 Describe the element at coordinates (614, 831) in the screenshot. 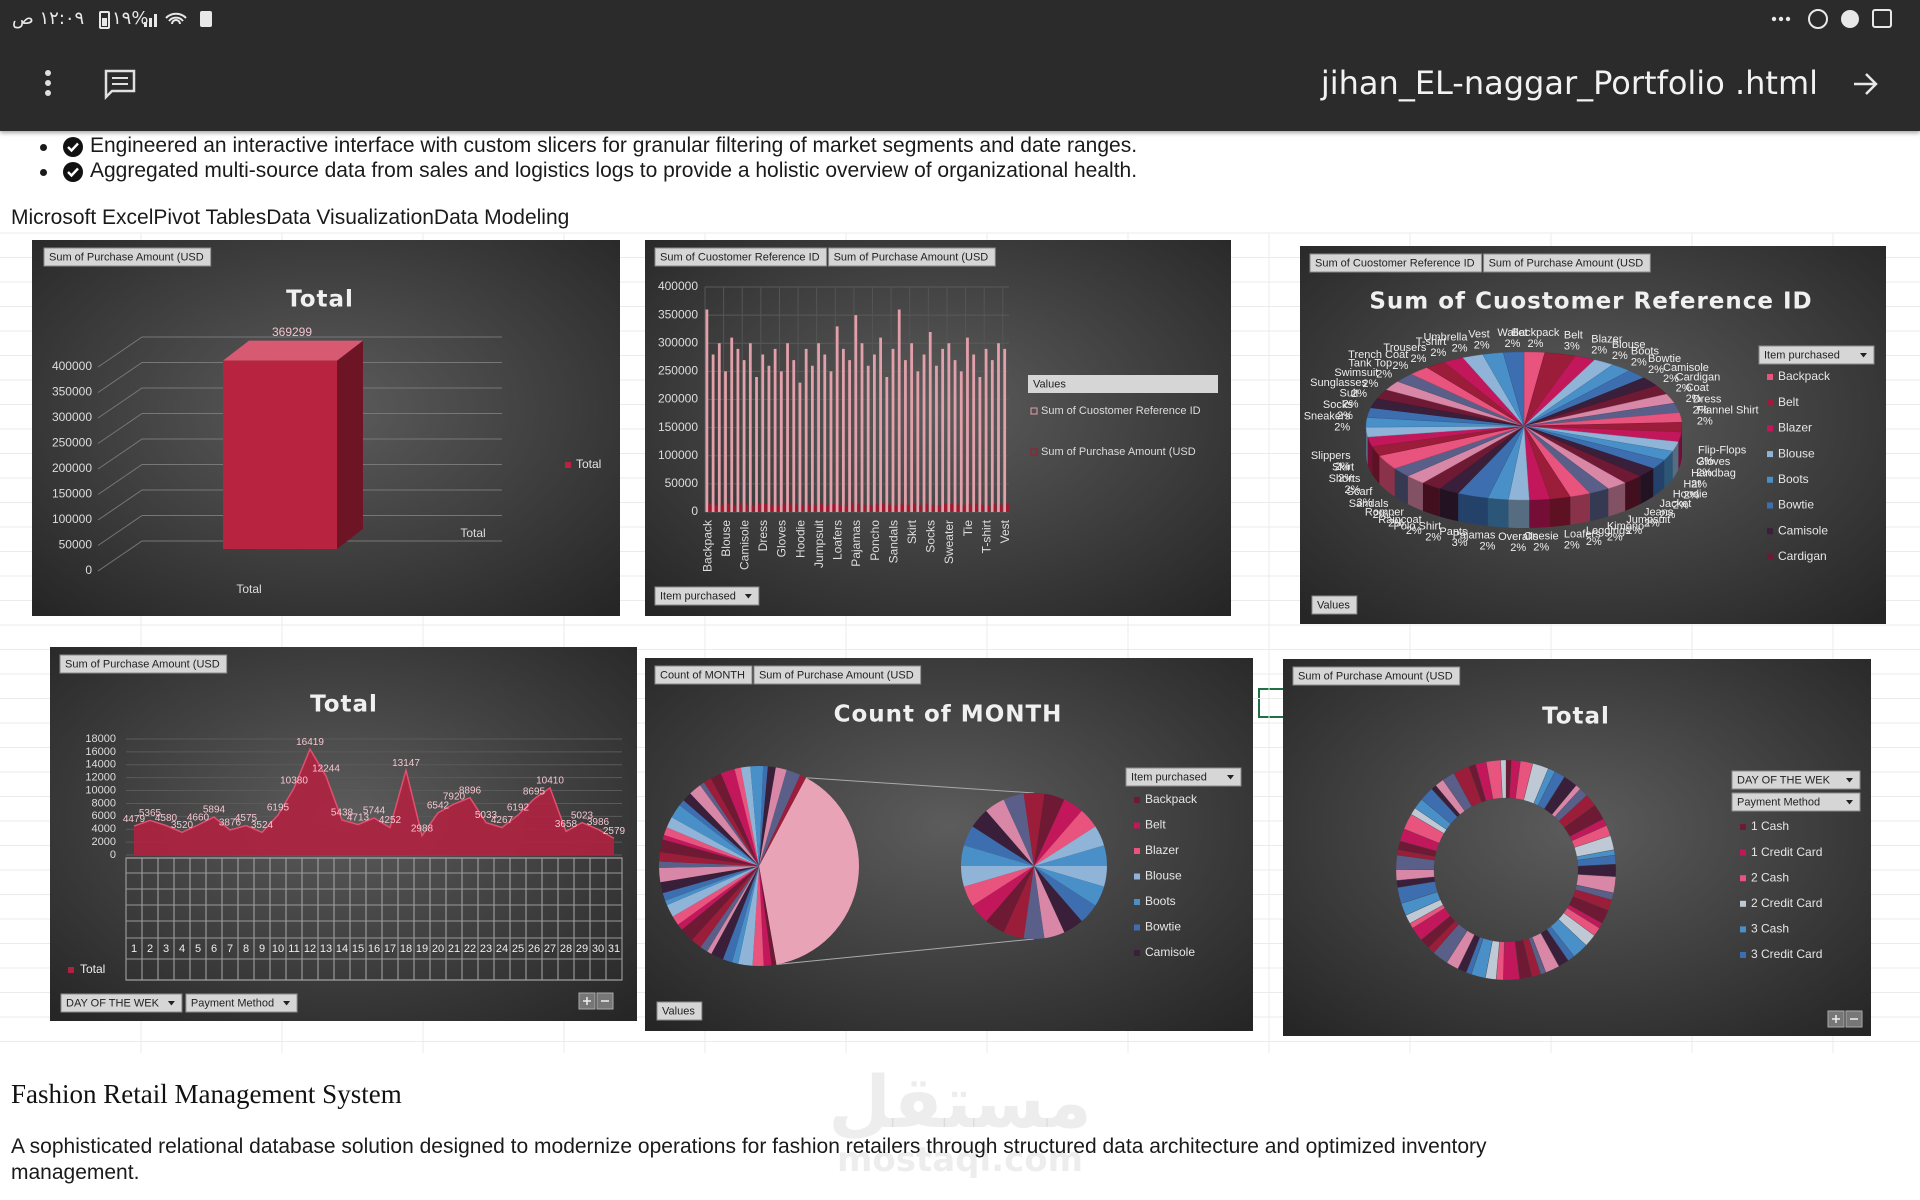

I see `data-label: 2579` at that location.